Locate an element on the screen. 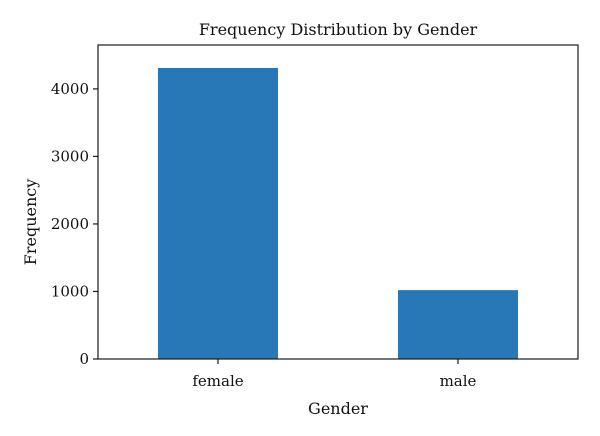 Image resolution: width=600 pixels, height=436 pixels. y-tick-label: 3000 is located at coordinates (70, 156).